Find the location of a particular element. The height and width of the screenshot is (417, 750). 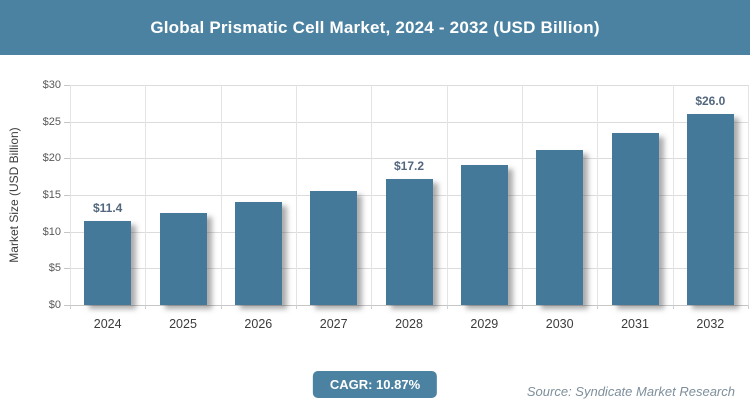

bar-2031 is located at coordinates (635, 218).